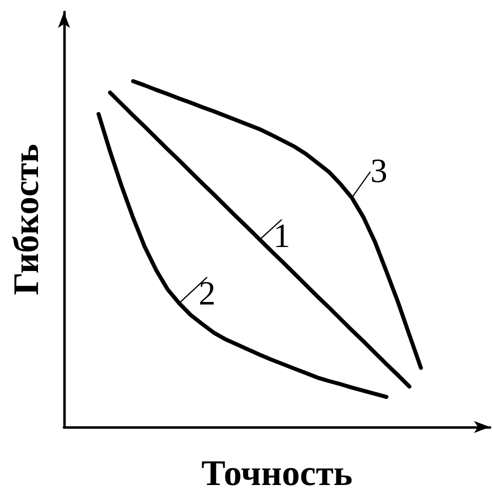  What do you see at coordinates (281, 237) in the screenshot?
I see `series-label: 1` at bounding box center [281, 237].